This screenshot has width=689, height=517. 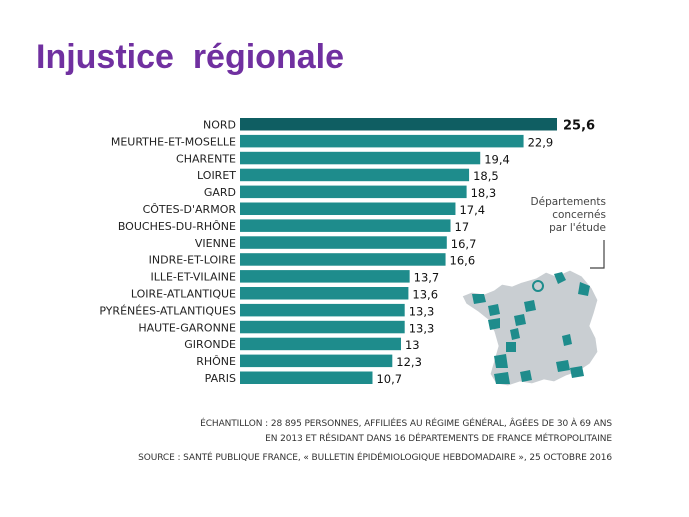 What do you see at coordinates (183, 294) in the screenshot?
I see `category-label: LOIRE-ATLANTIQUE` at bounding box center [183, 294].